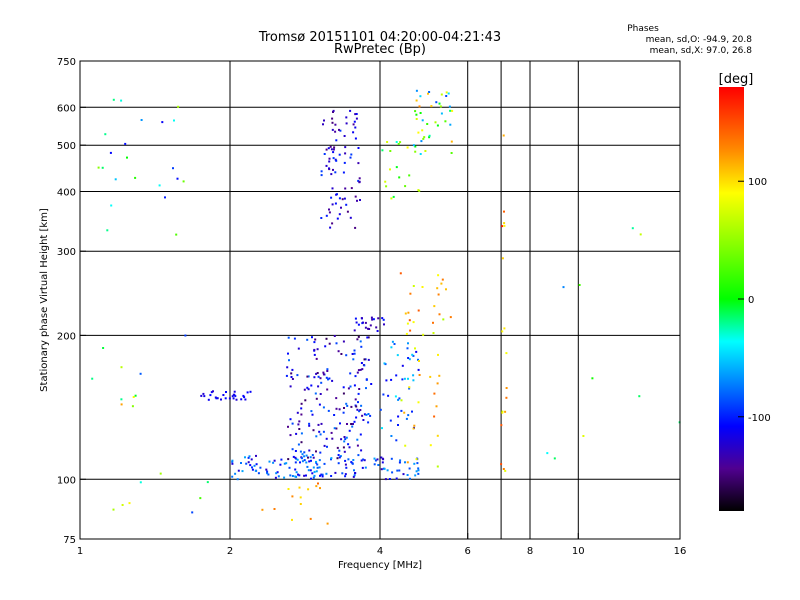 This screenshot has height=600, width=800. What do you see at coordinates (66, 192) in the screenshot?
I see `y-tick-label: 400` at bounding box center [66, 192].